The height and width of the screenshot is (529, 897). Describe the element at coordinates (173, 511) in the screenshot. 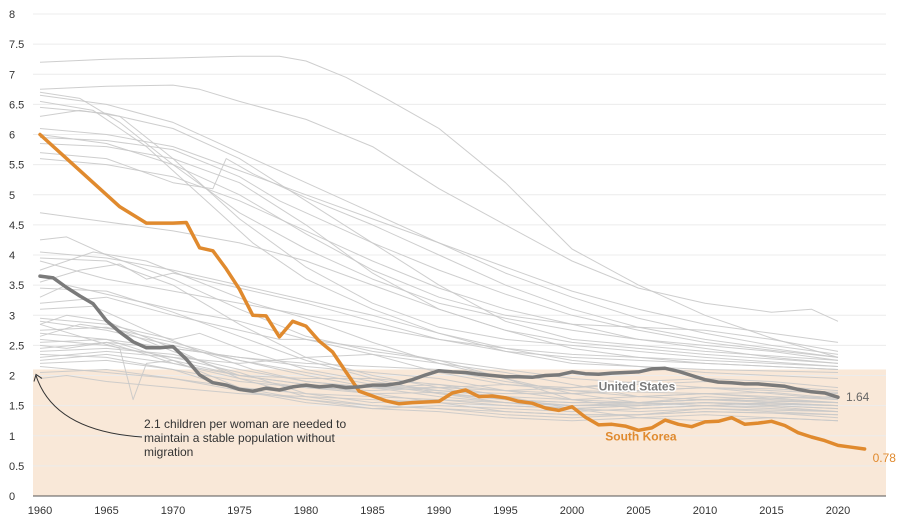

I see `x-tick-label: 1970` at that location.